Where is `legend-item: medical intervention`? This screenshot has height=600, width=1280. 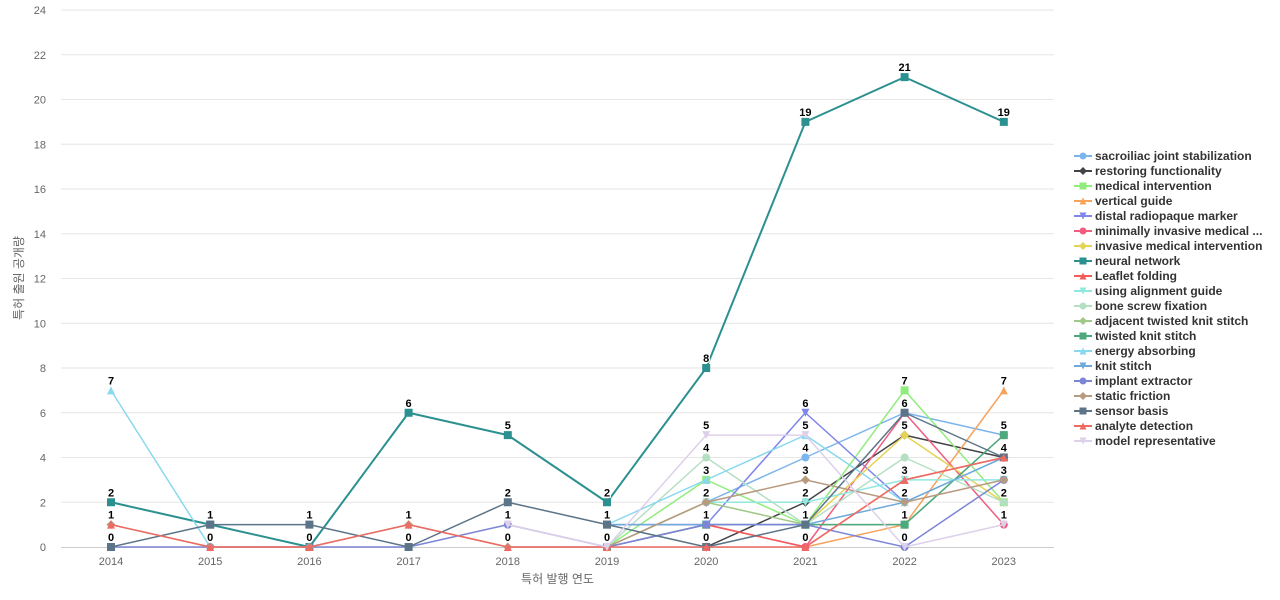
legend-item: medical intervention is located at coordinates (1177, 185).